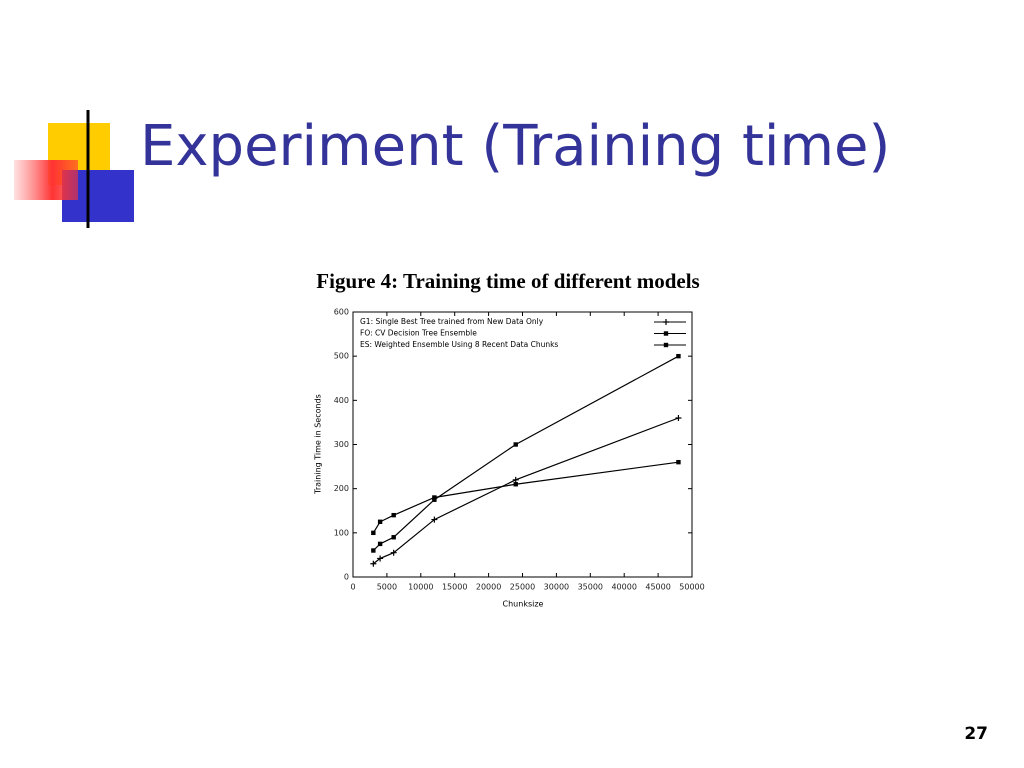 Image resolution: width=1024 pixels, height=768 pixels. I want to click on y-tick-label: 200, so click(341, 488).